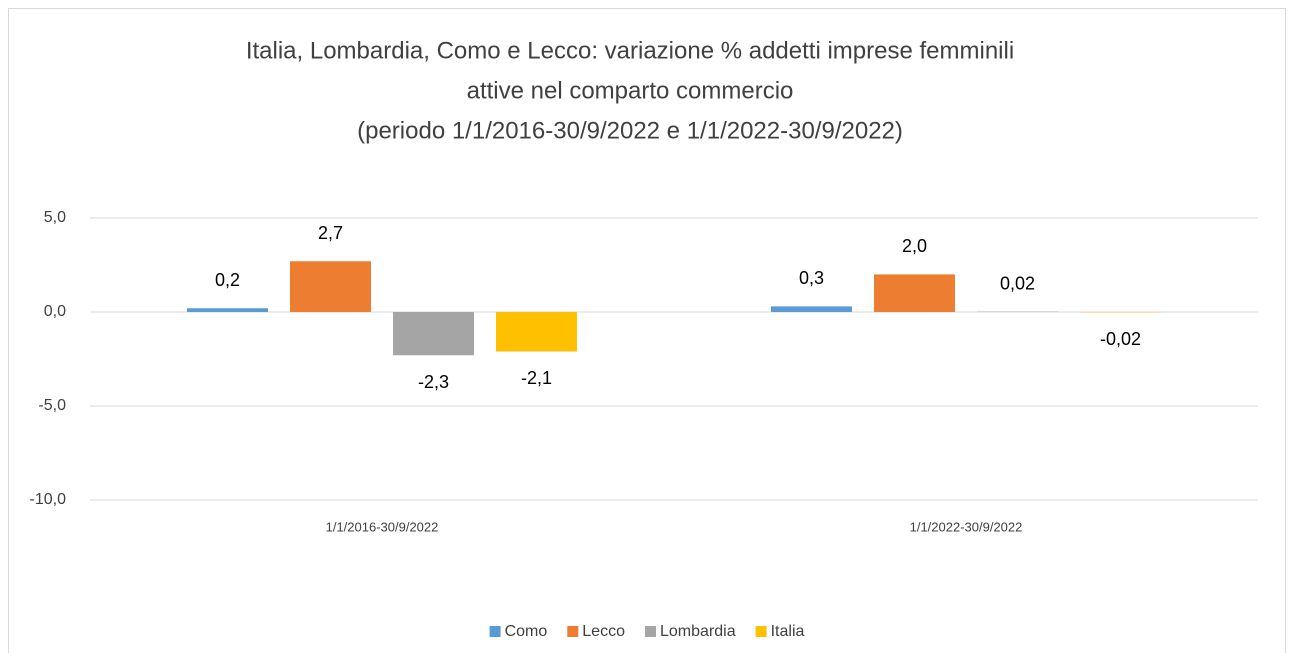 The image size is (1294, 653). I want to click on y-tick-label: 0,0, so click(55, 311).